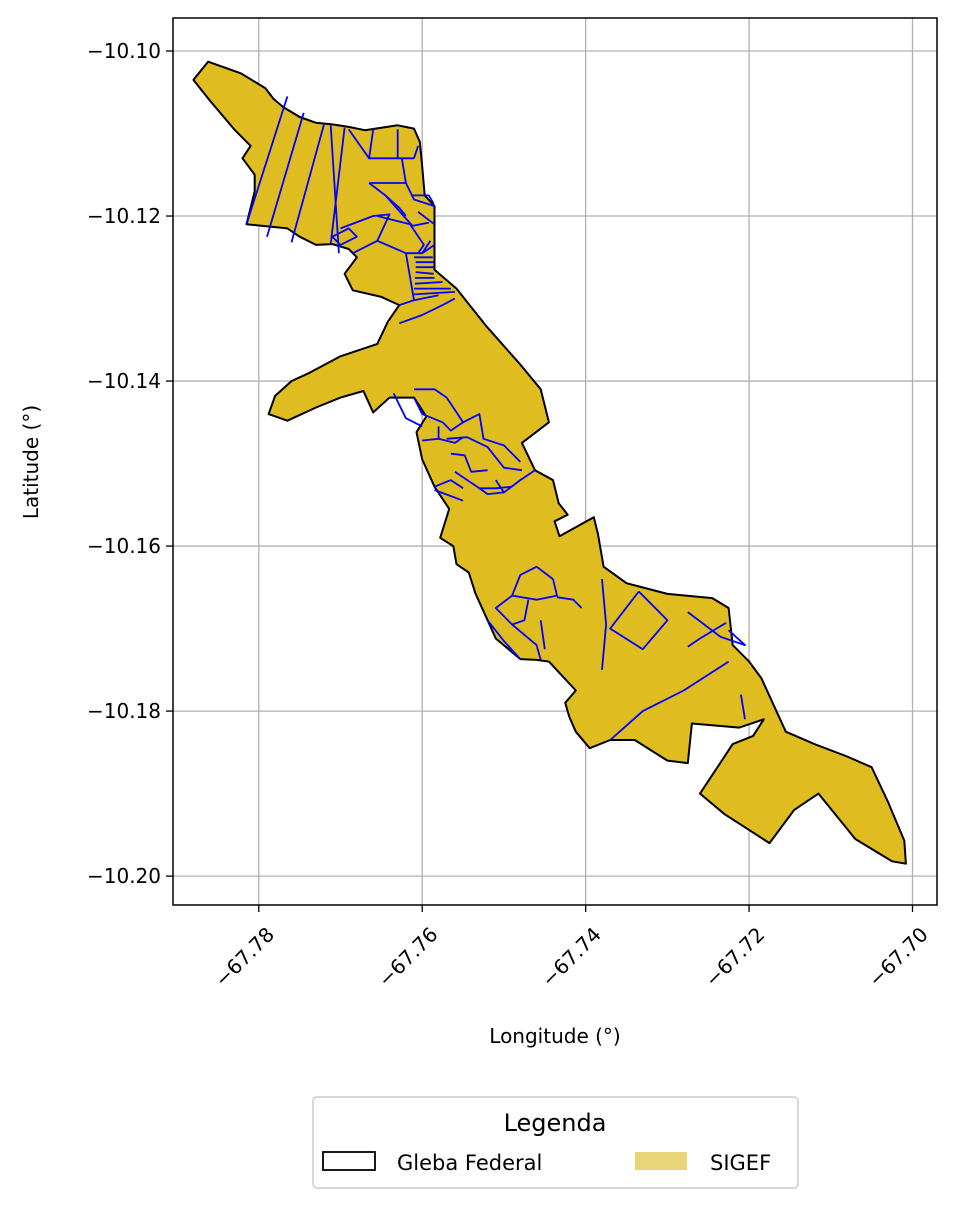 The image size is (972, 1207). I want to click on legend-swatch-sigef, so click(661, 1161).